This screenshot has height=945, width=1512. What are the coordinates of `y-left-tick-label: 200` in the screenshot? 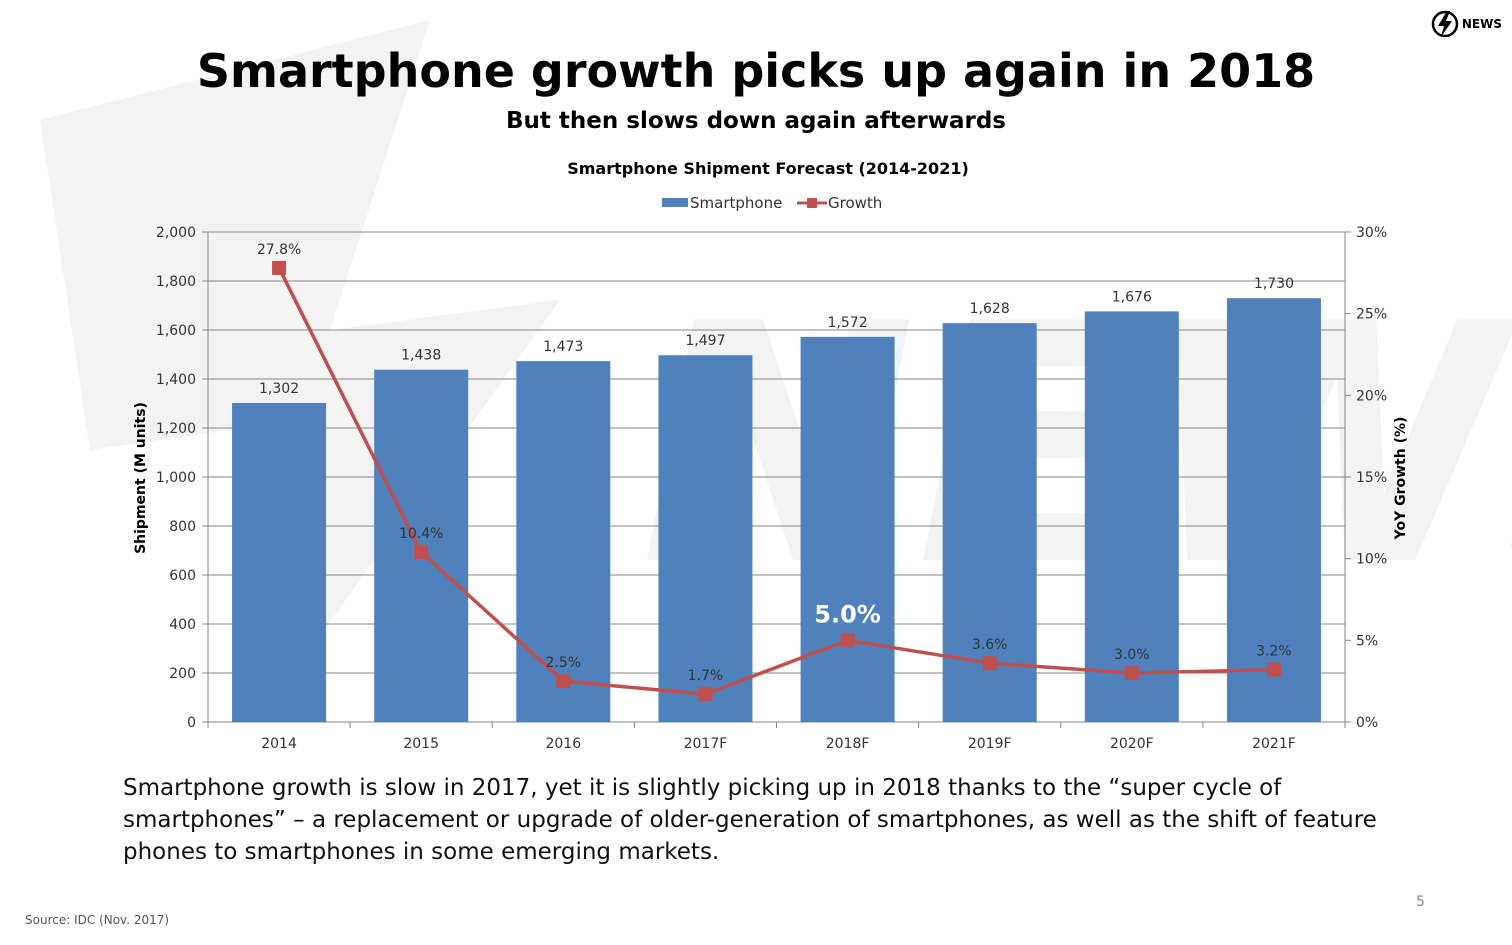 It's located at (182, 674).